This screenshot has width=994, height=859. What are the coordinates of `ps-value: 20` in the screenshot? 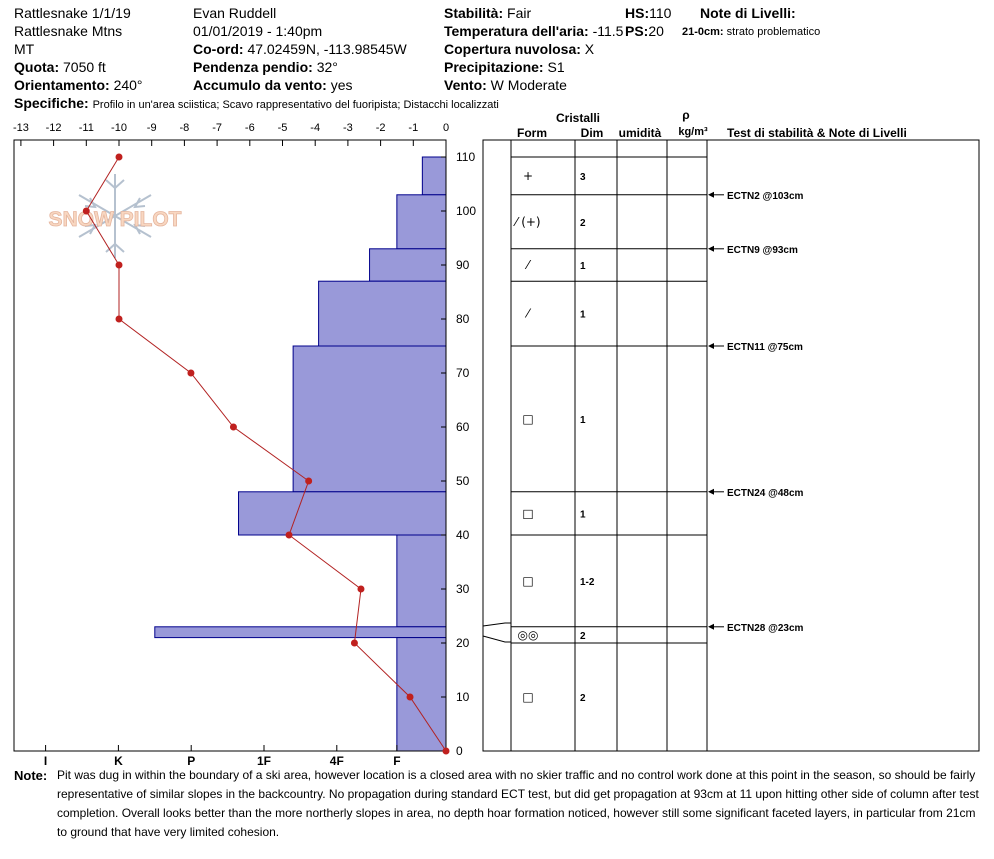 It's located at (656, 31).